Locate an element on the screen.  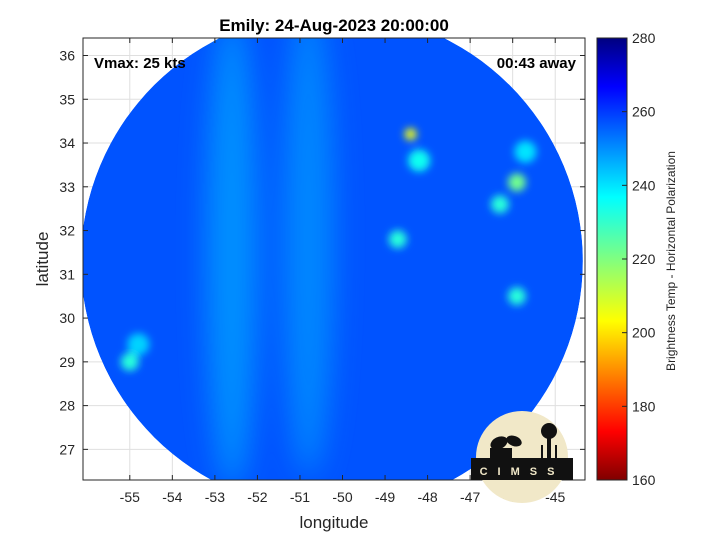
cimss-logo: CIMSS is located at coordinates (522, 457).